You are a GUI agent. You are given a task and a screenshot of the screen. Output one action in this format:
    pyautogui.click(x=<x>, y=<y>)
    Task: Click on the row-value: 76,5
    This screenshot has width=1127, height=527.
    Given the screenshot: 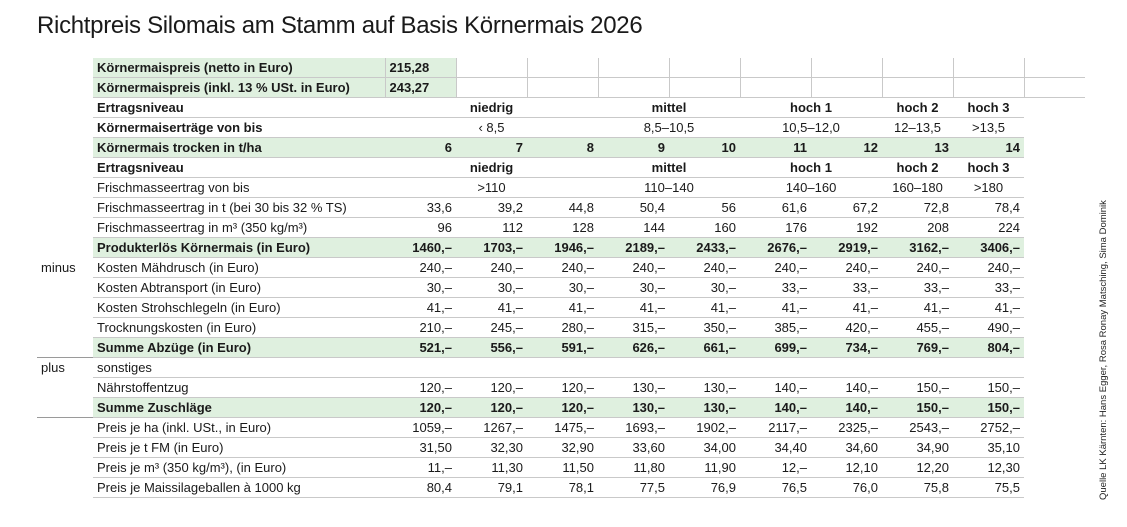 What is the action you would take?
    pyautogui.click(x=775, y=487)
    